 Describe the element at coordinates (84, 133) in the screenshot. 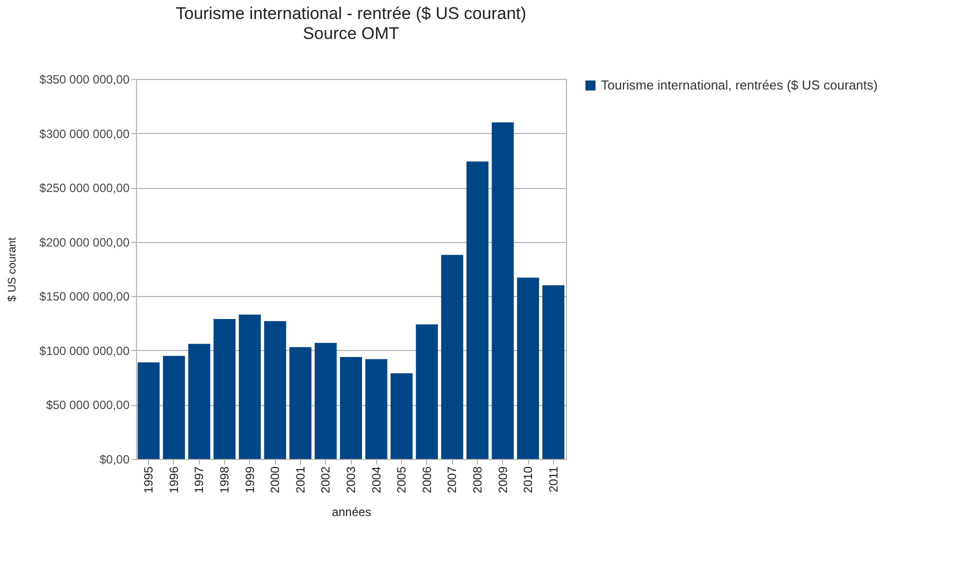

I see `y-tick-label: $300 000 000,00` at that location.